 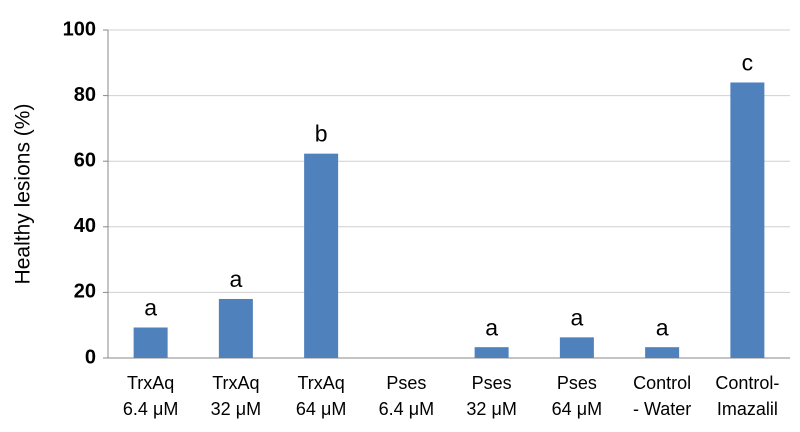 What do you see at coordinates (747, 409) in the screenshot?
I see `x-tick-label: Imazalil` at bounding box center [747, 409].